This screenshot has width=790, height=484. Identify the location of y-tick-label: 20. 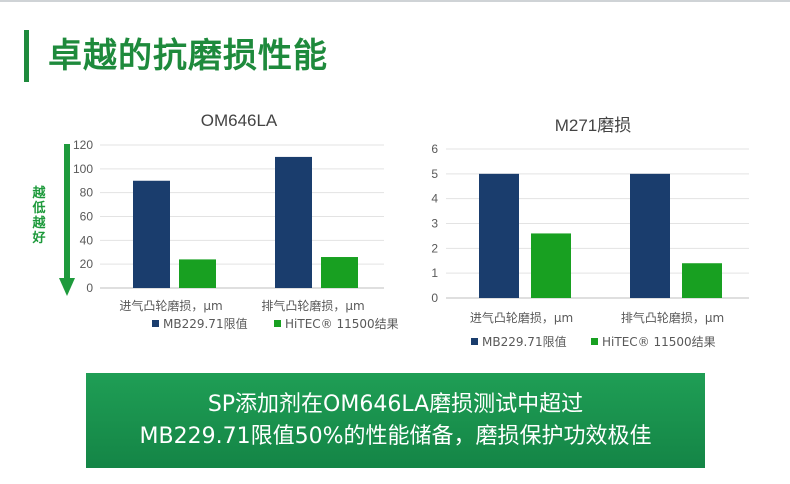
(87, 264).